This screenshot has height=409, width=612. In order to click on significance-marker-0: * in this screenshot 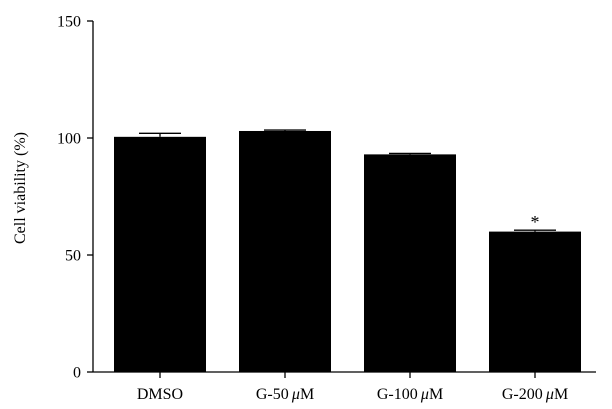, I will do `click(535, 222)`.